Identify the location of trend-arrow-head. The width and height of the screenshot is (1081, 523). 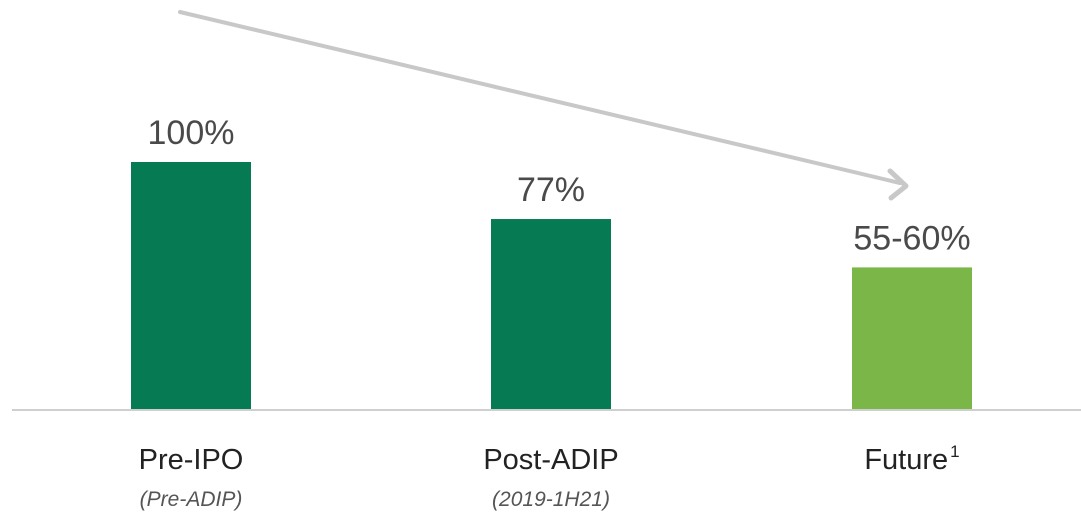
(898, 184).